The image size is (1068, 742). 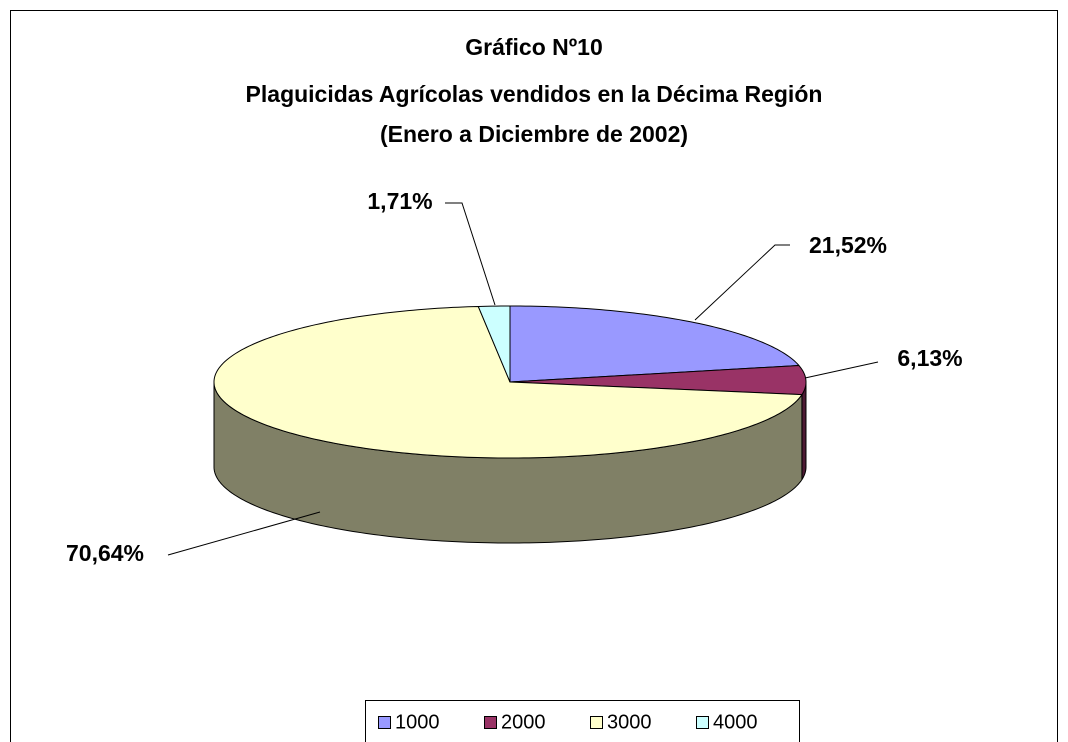 I want to click on value-label: 6,13%, so click(x=929, y=358).